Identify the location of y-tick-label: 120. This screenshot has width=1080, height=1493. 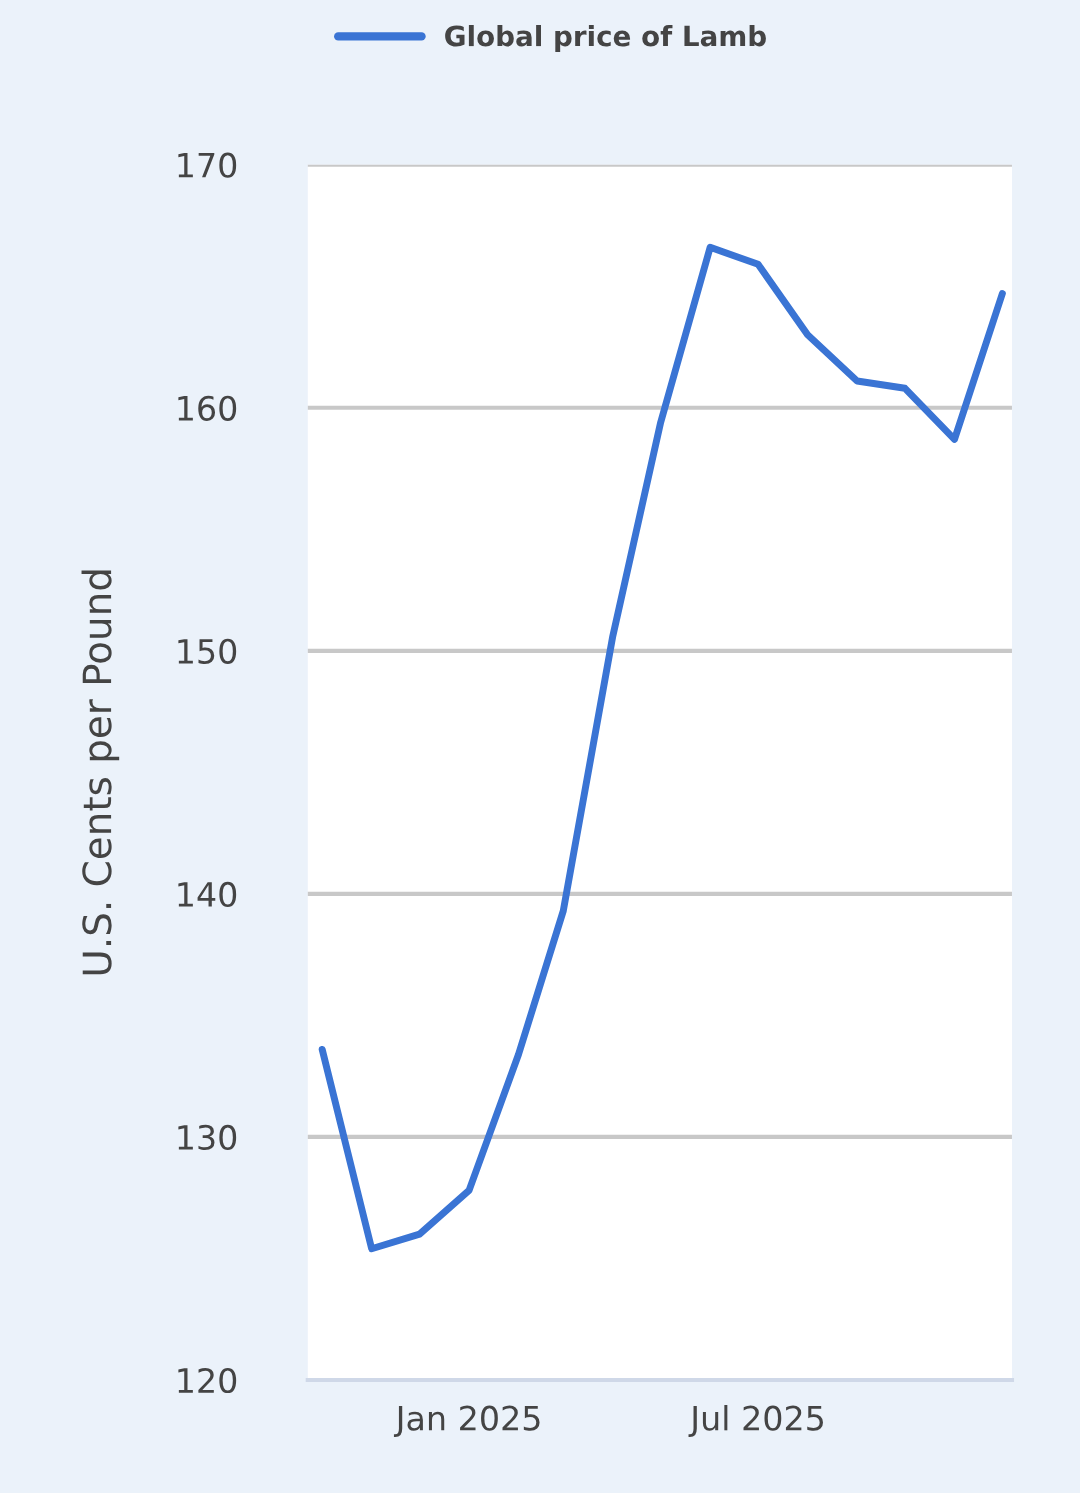
(207, 1380).